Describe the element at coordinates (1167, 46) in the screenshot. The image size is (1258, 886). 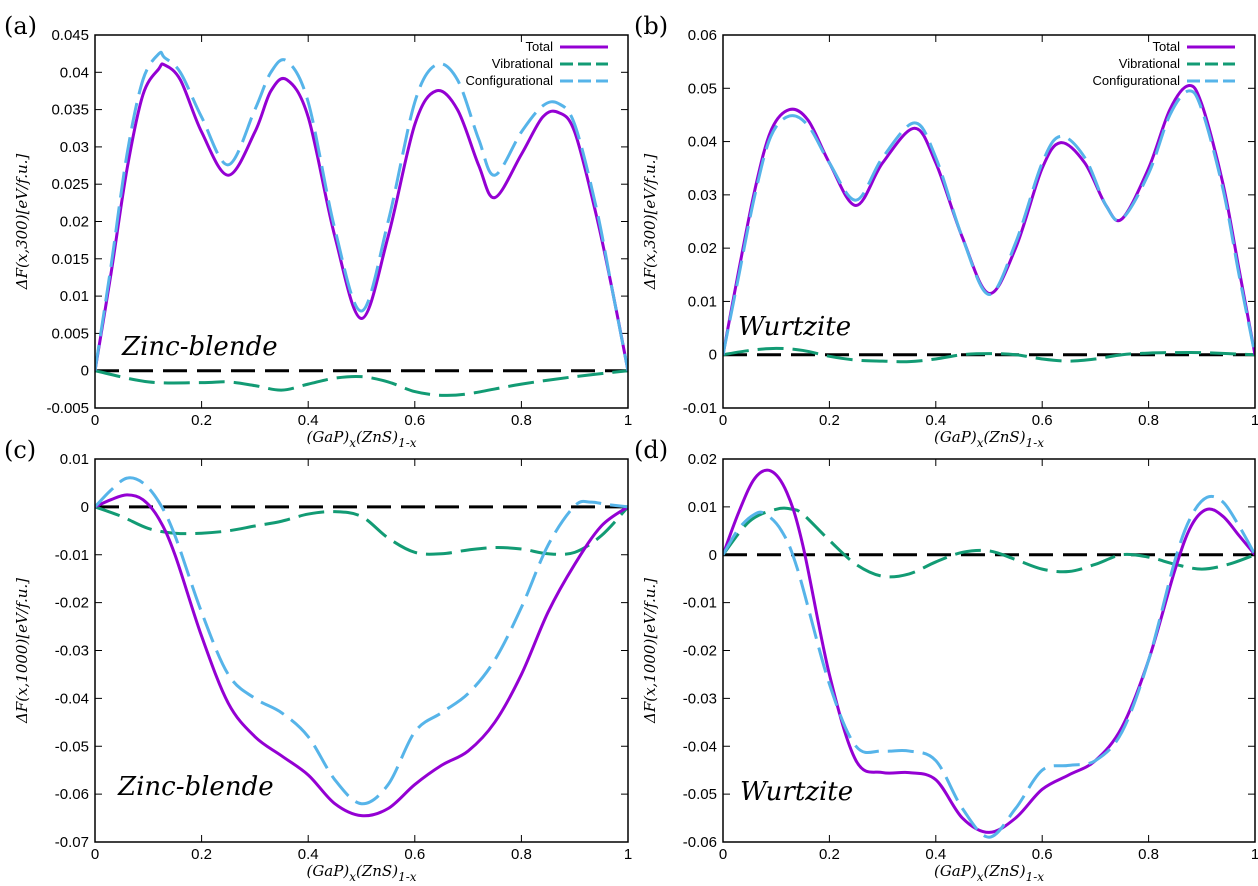
I see `legend-label: Total` at that location.